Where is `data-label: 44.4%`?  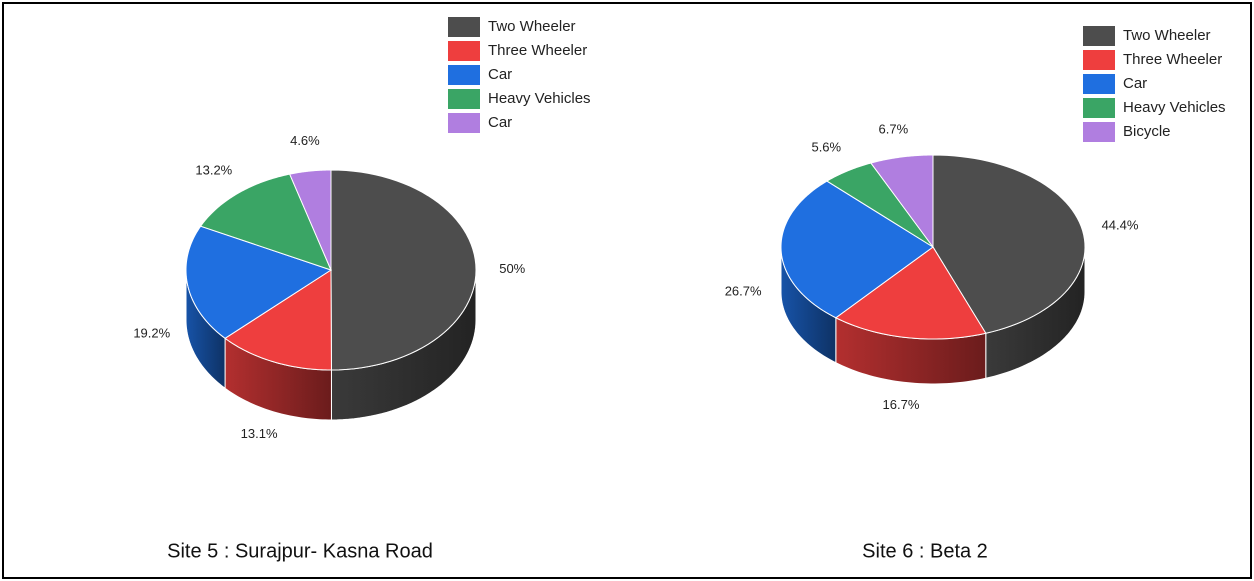 data-label: 44.4% is located at coordinates (1120, 224).